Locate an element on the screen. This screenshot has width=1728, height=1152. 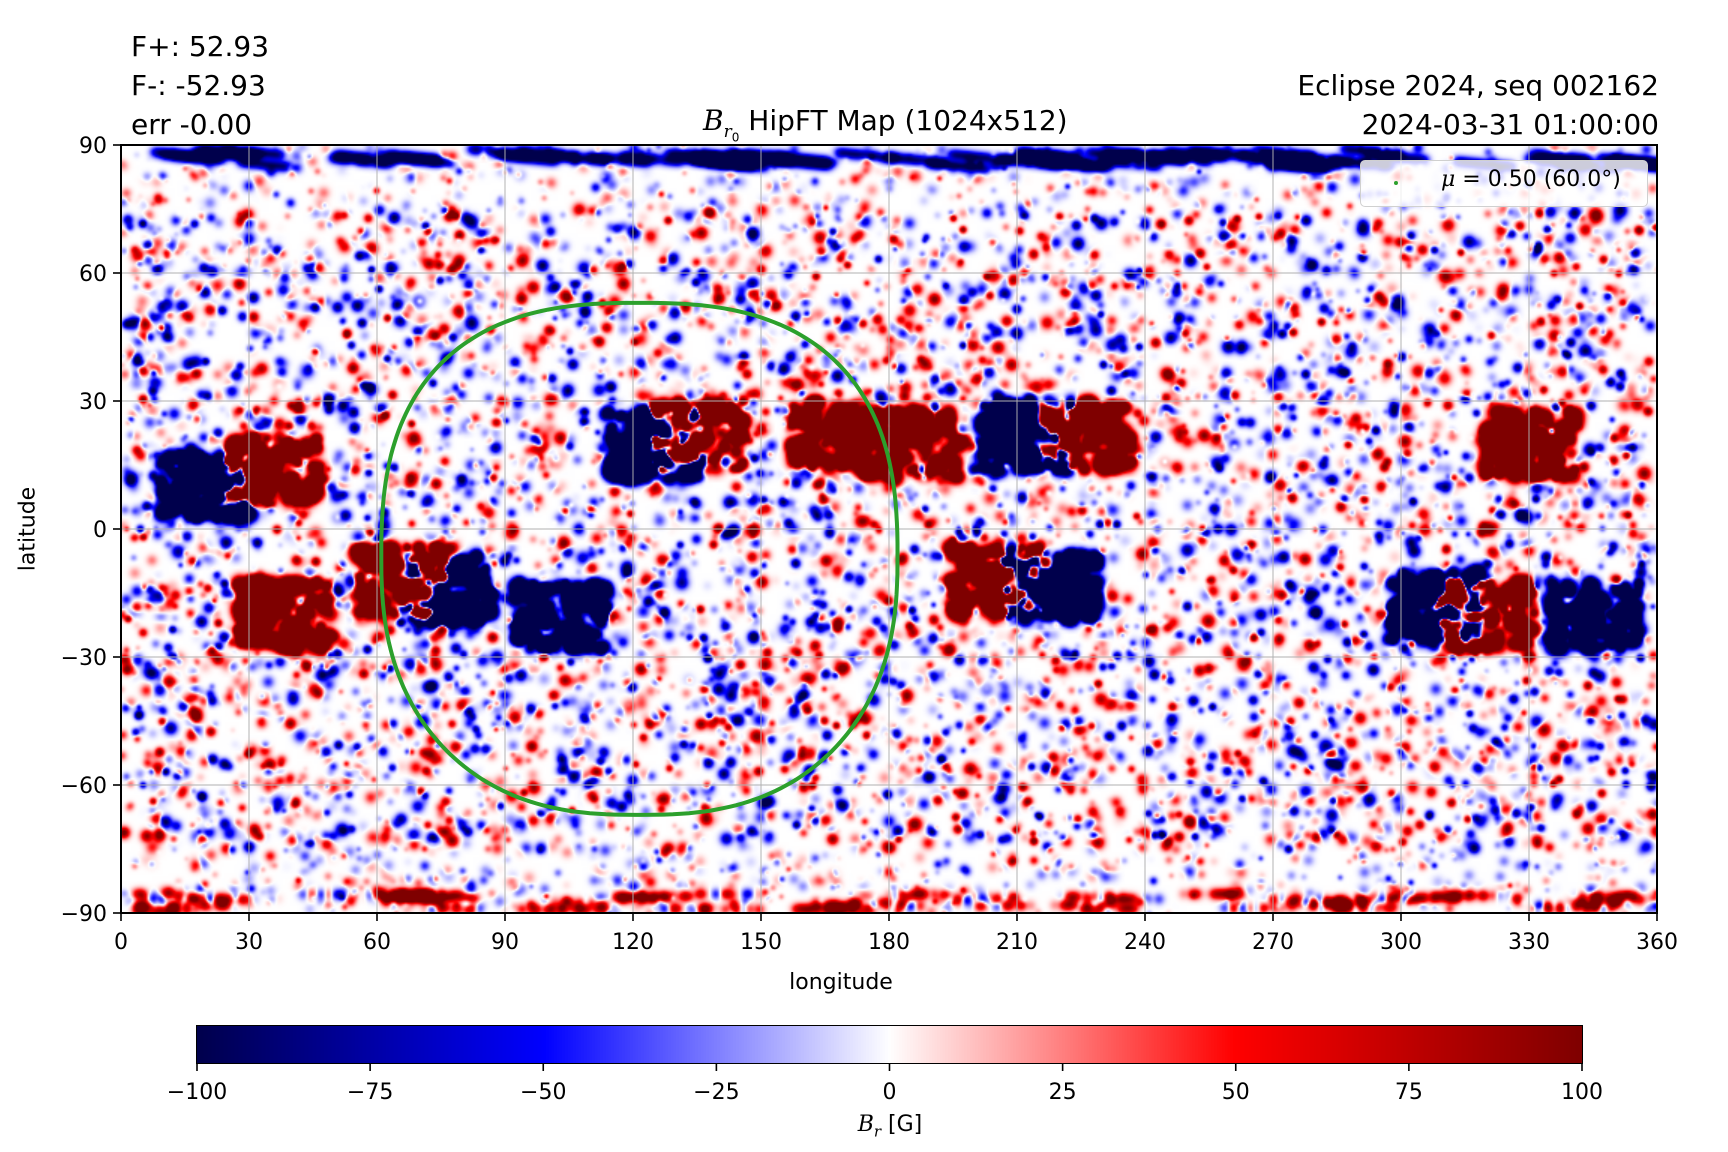
y-tick-label: 0 is located at coordinates (100, 530).